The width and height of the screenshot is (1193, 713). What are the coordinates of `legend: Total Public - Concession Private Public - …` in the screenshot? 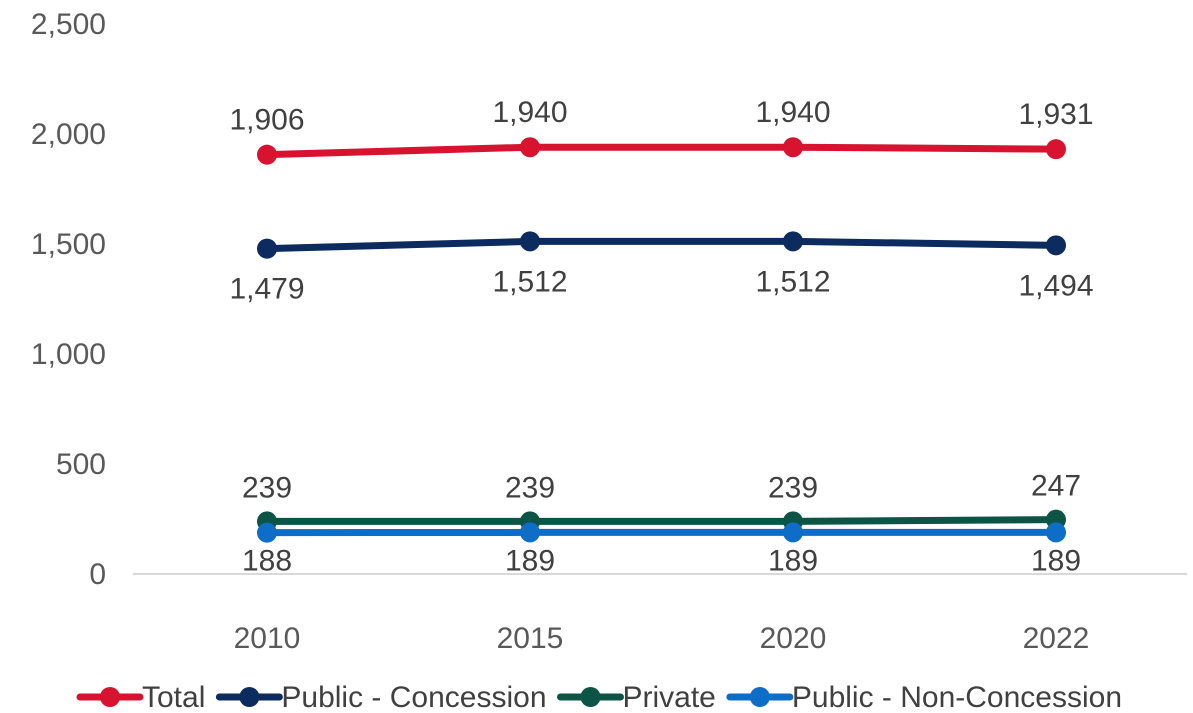 It's located at (599, 697).